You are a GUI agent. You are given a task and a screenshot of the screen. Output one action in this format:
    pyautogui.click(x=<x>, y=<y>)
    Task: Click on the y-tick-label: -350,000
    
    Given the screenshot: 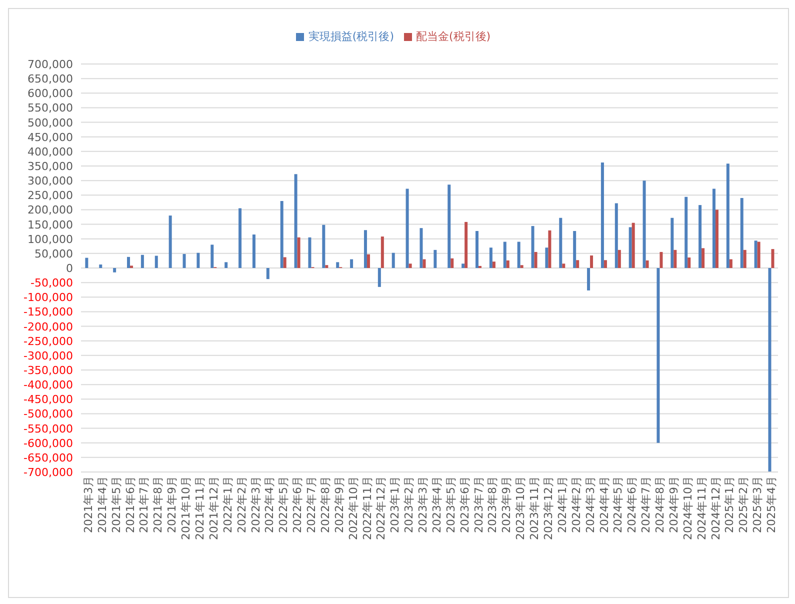 What is the action you would take?
    pyautogui.click(x=48, y=370)
    